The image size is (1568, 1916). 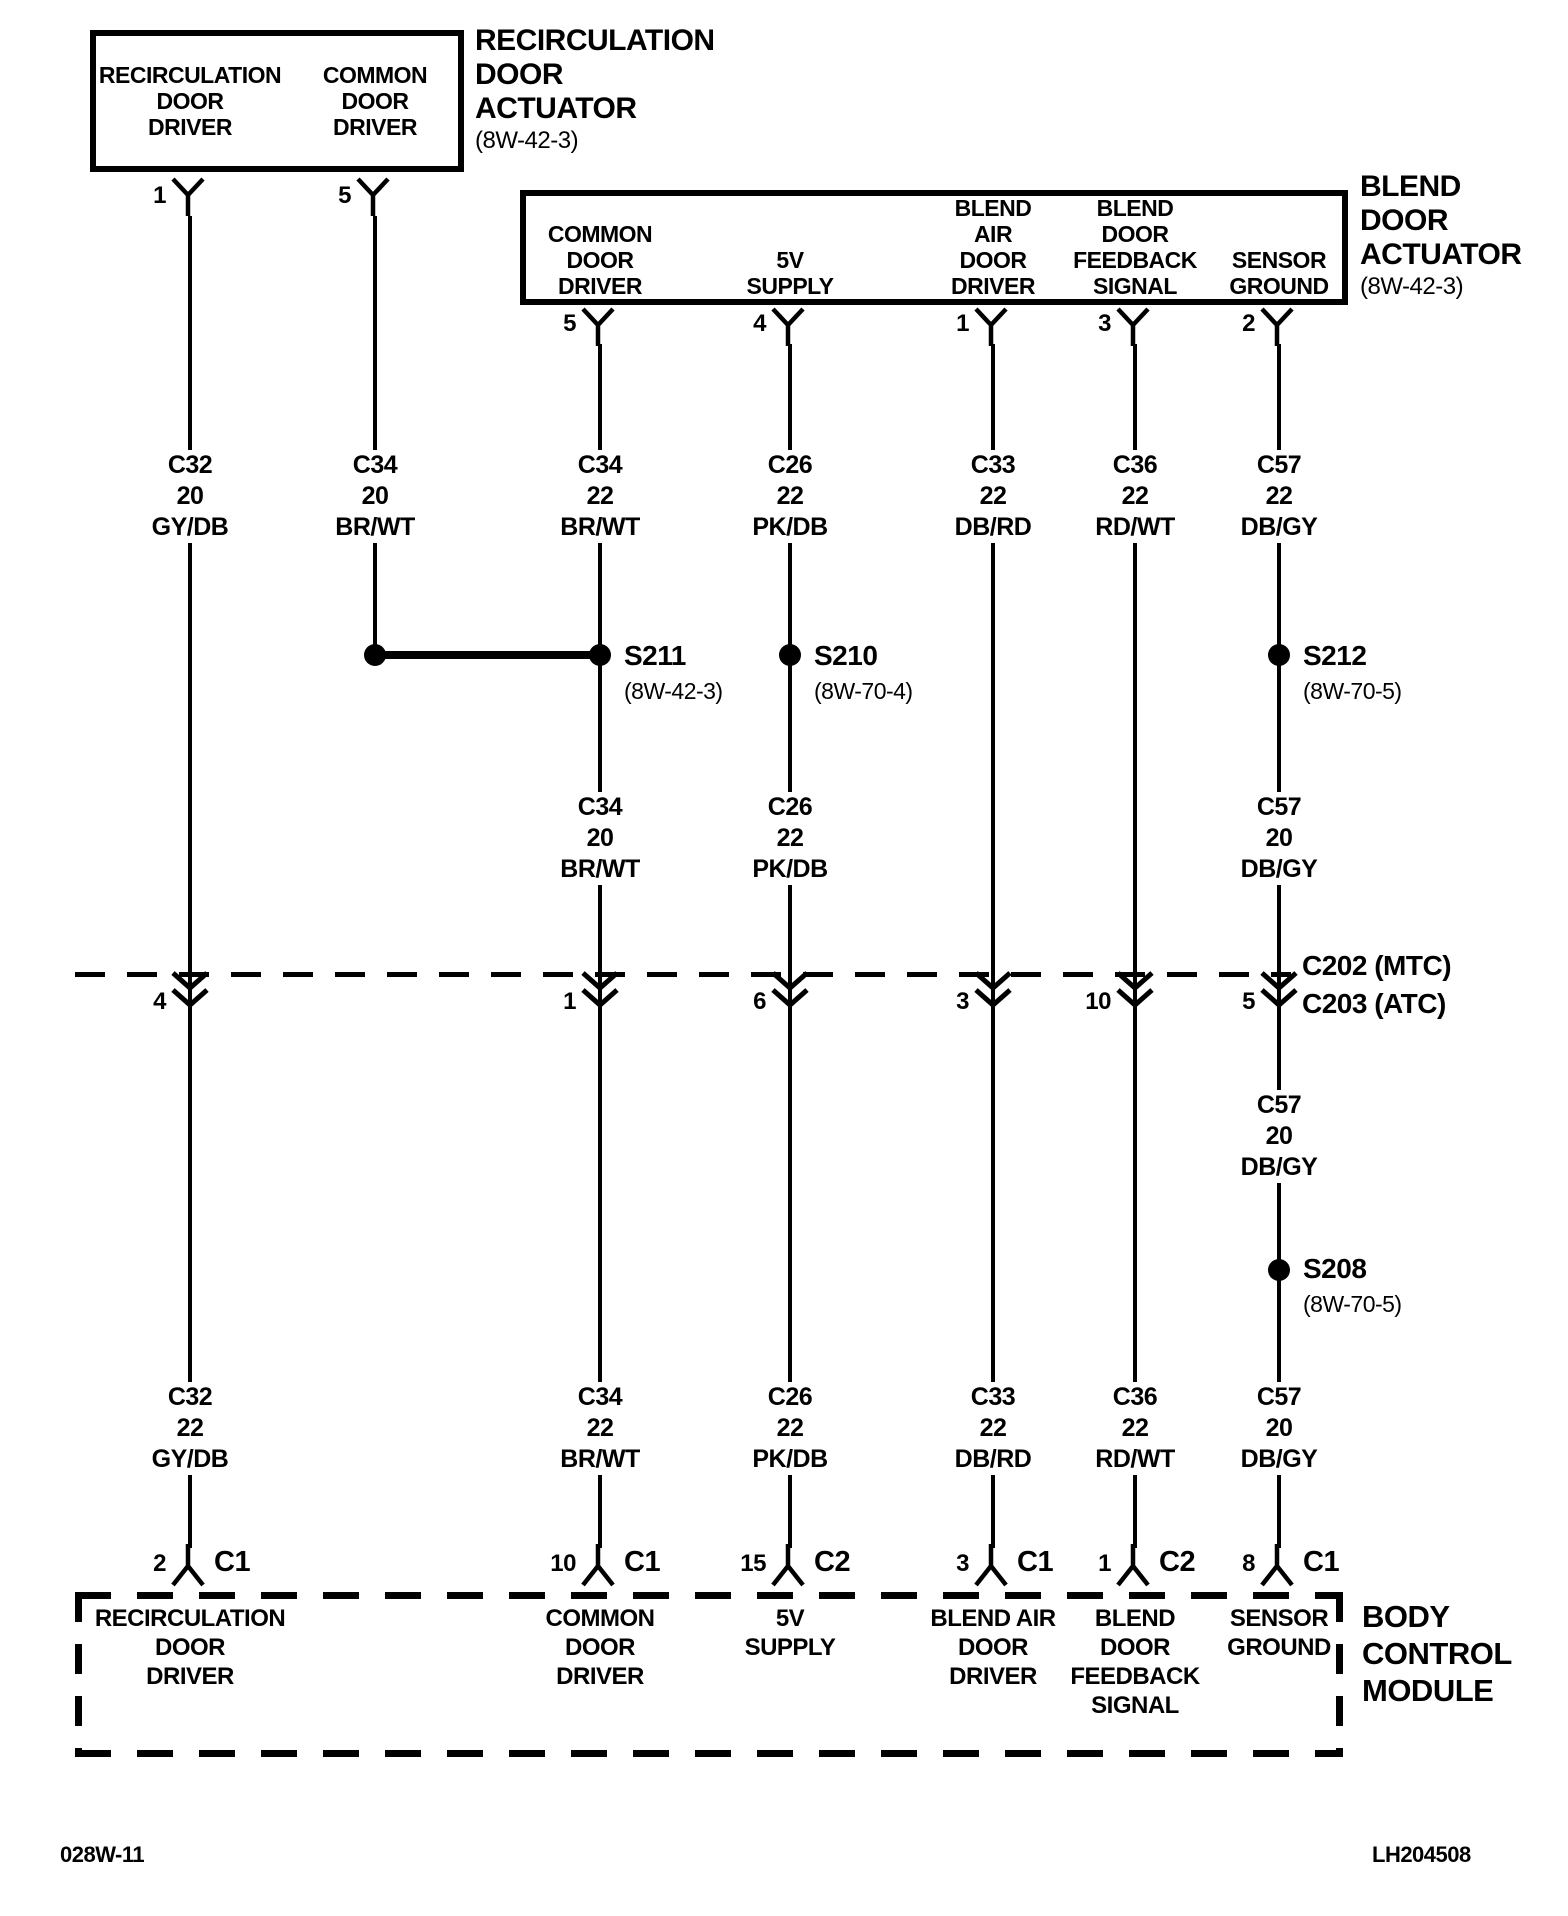 What do you see at coordinates (600, 260) in the screenshot?
I see `blend-pin-label-common-door-driver: COMMON DOOR DRIVER` at bounding box center [600, 260].